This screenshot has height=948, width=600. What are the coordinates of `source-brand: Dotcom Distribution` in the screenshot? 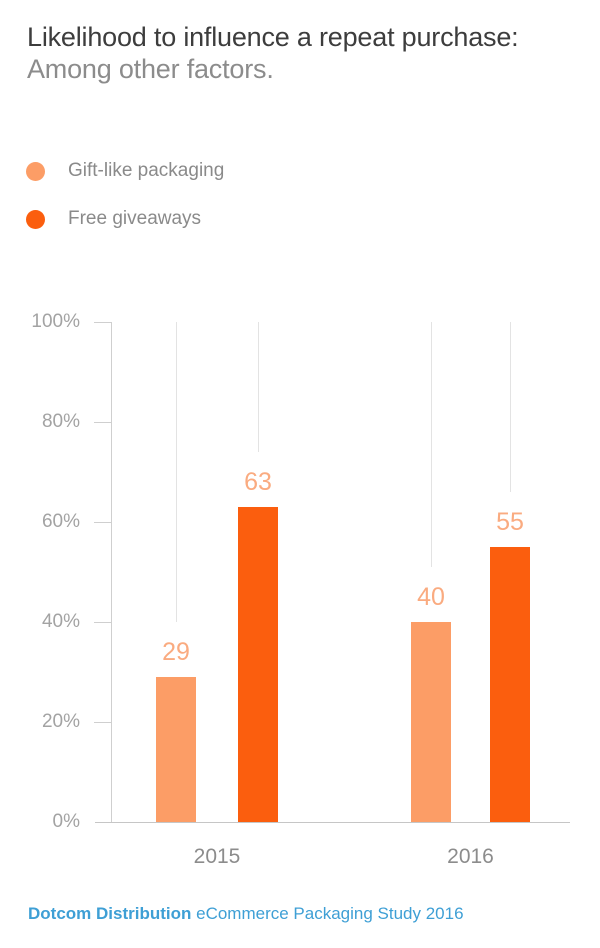 It's located at (110, 913).